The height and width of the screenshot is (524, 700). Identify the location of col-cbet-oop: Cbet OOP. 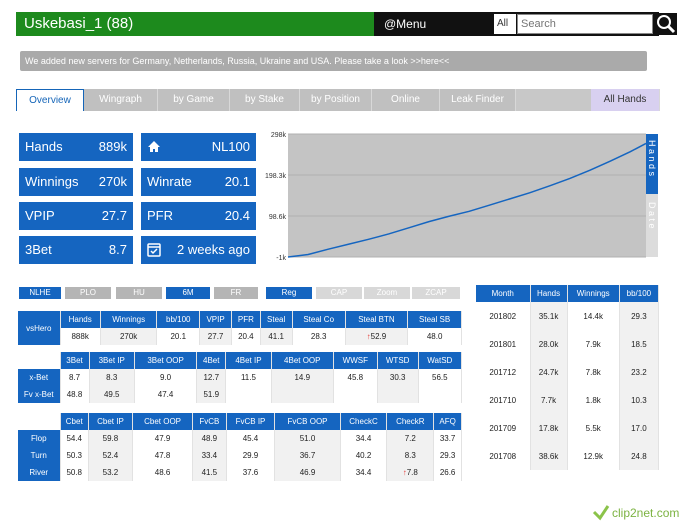
(163, 421).